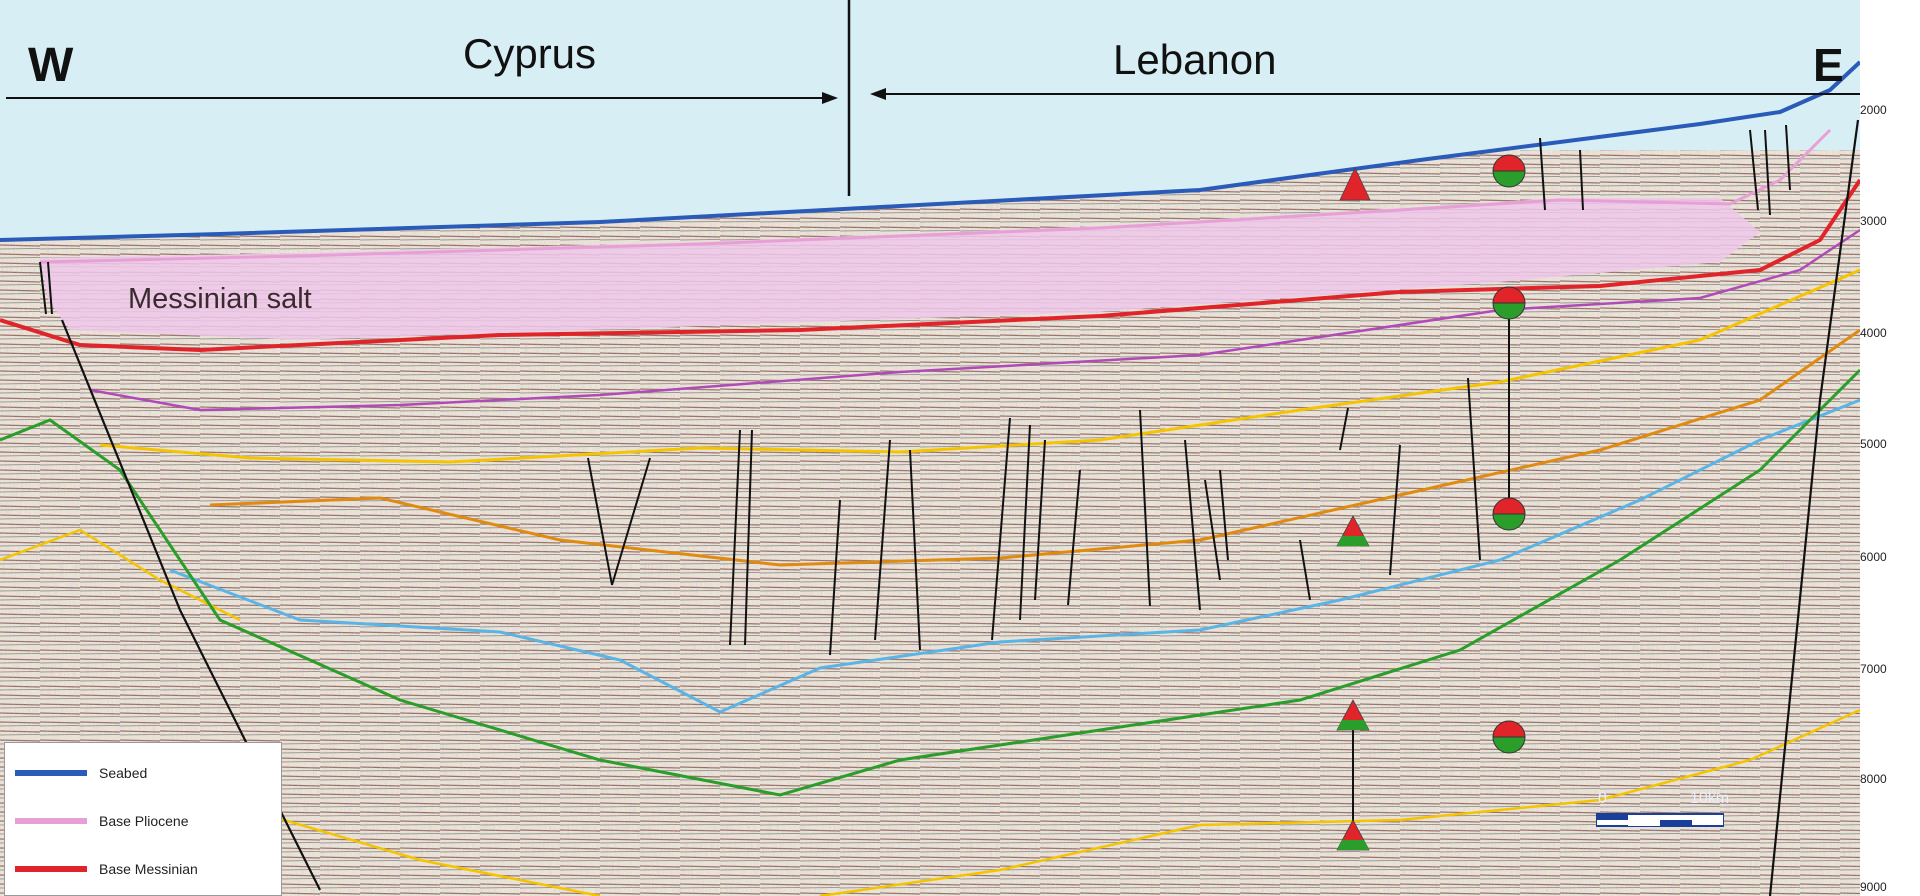  Describe the element at coordinates (1365, 94) in the screenshot. I see `lebanon-arrow` at that location.